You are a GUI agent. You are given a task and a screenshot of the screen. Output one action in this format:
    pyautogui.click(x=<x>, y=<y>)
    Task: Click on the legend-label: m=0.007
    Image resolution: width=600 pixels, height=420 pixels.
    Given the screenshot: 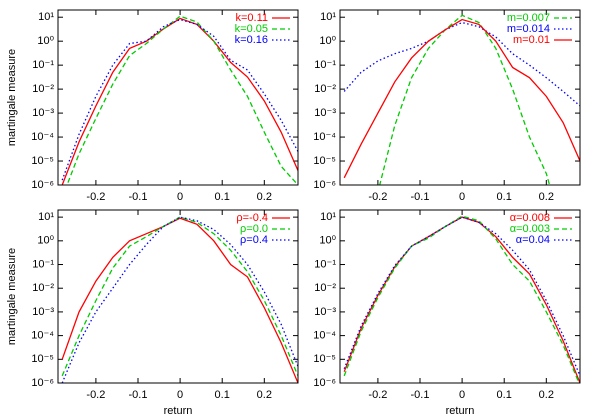 What is the action you would take?
    pyautogui.click(x=528, y=18)
    